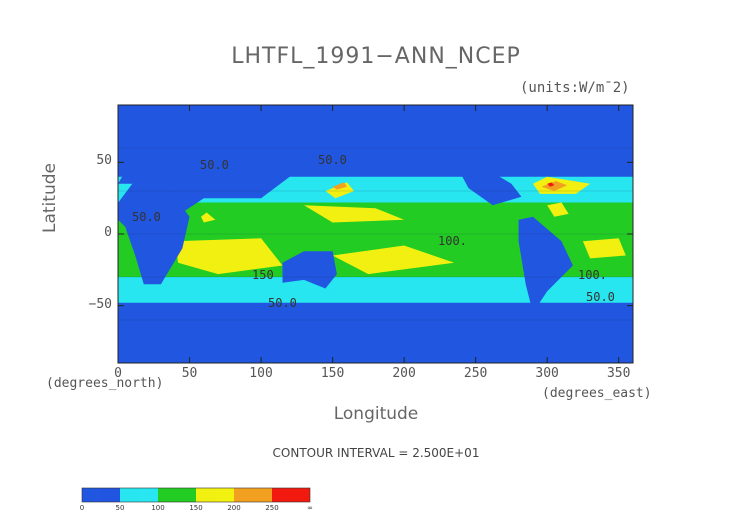 Image resolution: width=752 pixels, height=532 pixels. Describe the element at coordinates (393, 260) in the screenshot. I see `yellow-south-pacific` at that location.